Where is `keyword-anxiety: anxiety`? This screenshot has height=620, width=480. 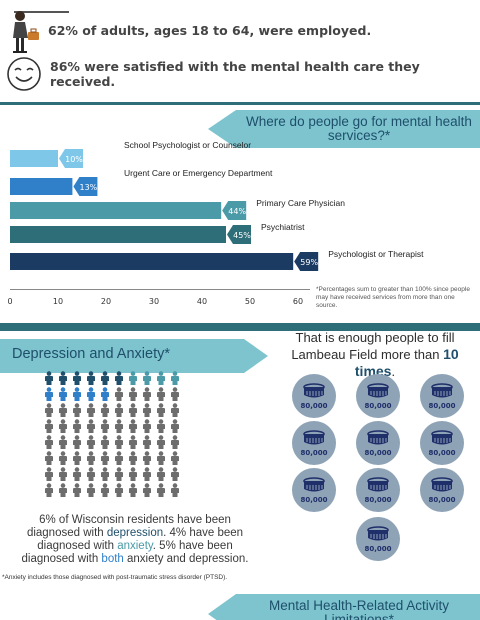 keyword-anxiety: anxiety is located at coordinates (135, 545).